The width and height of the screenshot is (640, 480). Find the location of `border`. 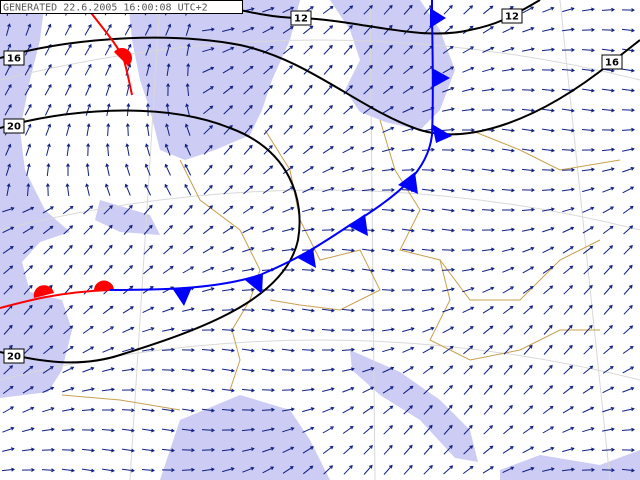

border is located at coordinates (121, 402).